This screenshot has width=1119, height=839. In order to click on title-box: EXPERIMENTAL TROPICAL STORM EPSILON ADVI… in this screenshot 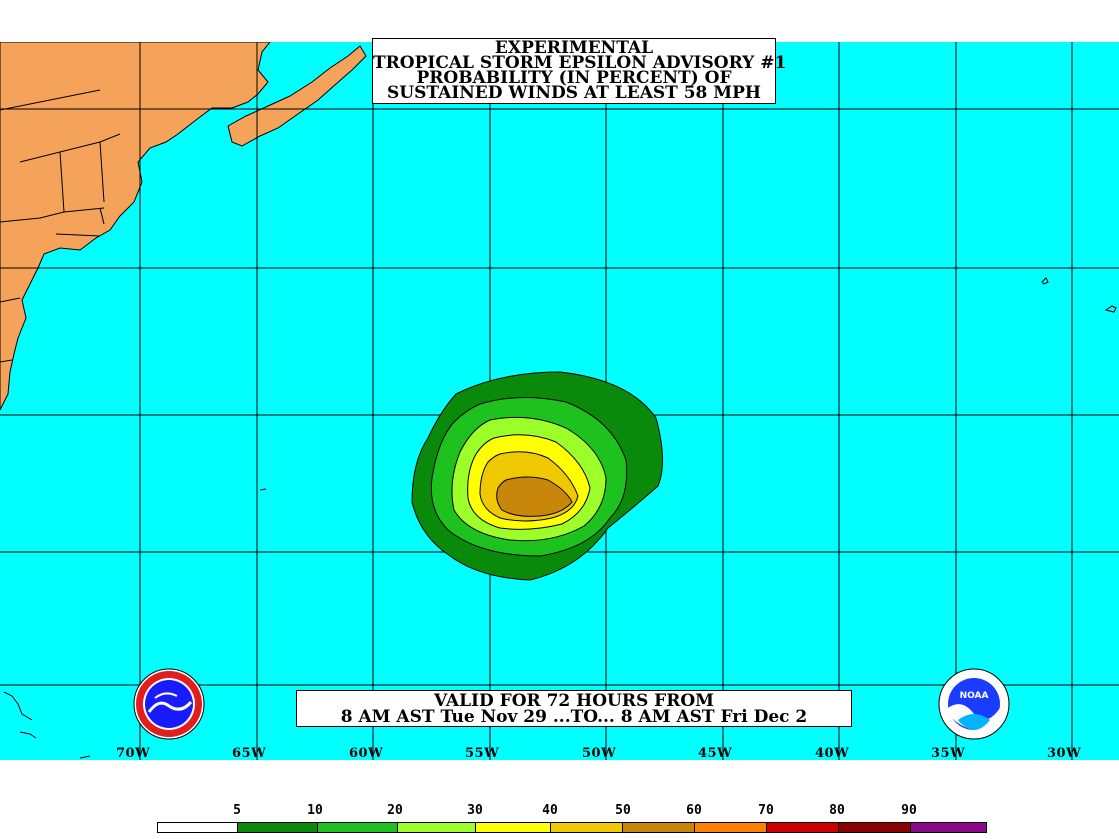, I will do `click(579, 71)`.